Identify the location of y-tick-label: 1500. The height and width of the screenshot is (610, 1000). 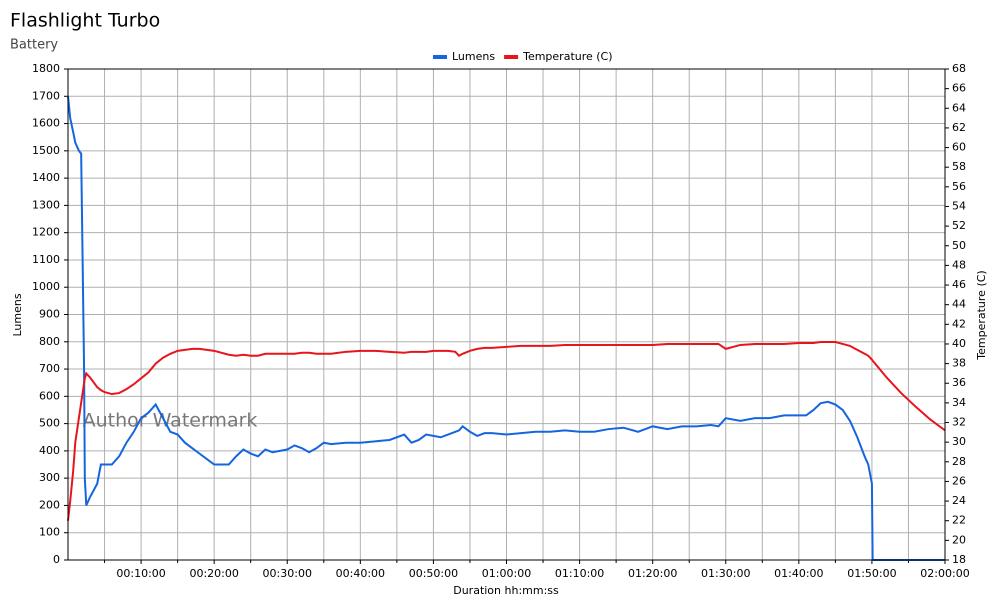
(46, 150).